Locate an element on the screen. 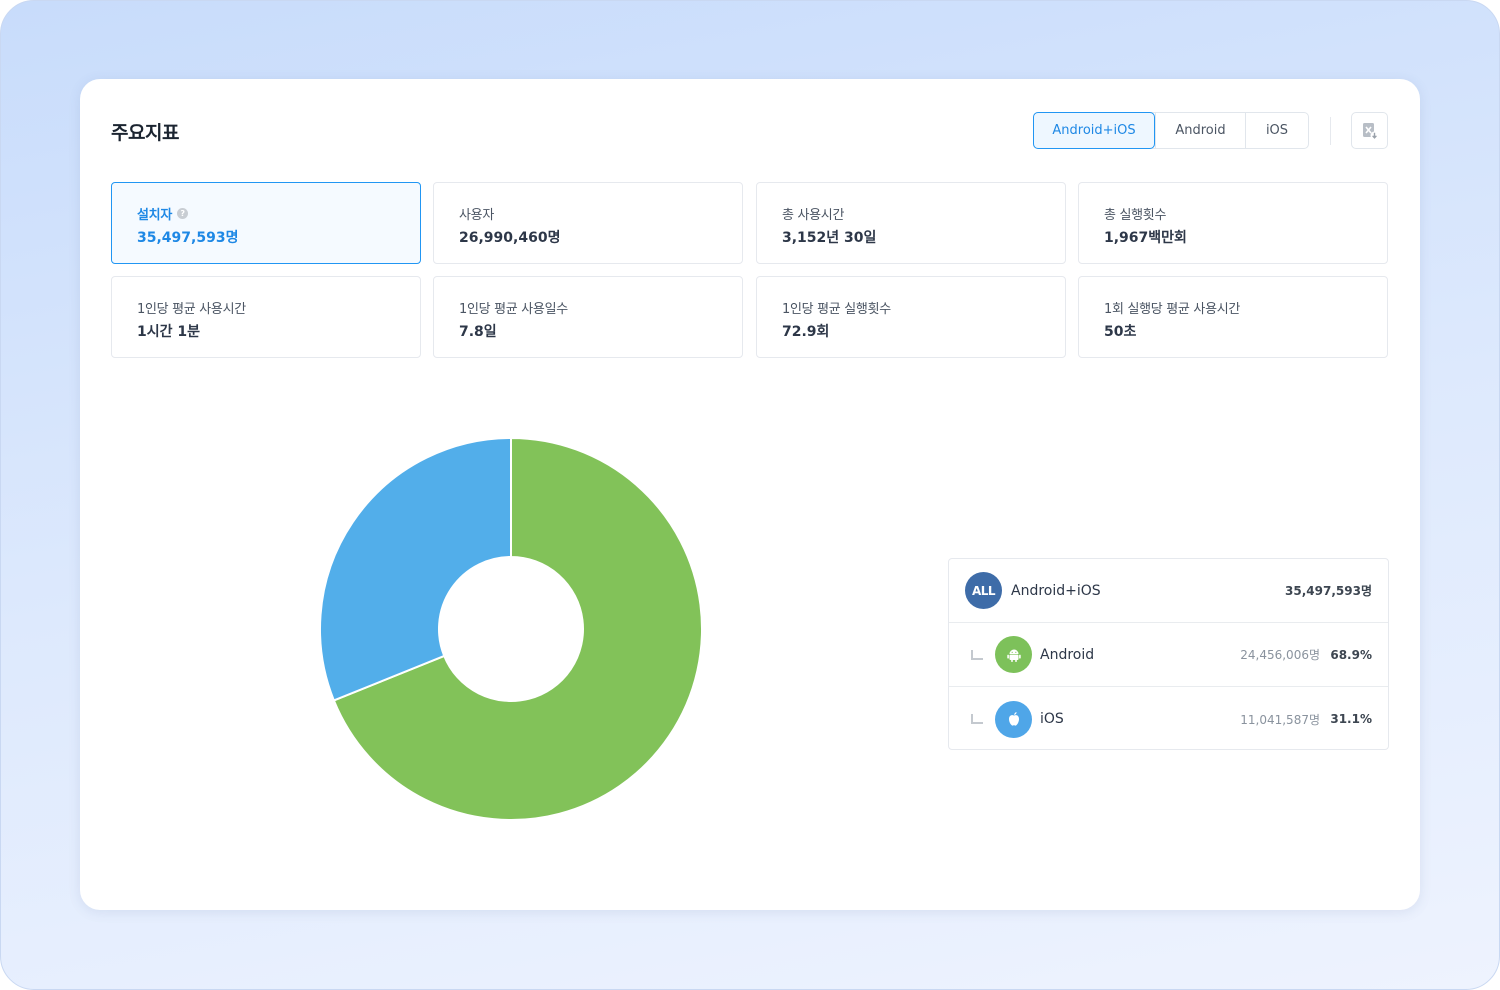 This screenshot has height=990, width=1500. page-title: 주요지표 is located at coordinates (145, 133).